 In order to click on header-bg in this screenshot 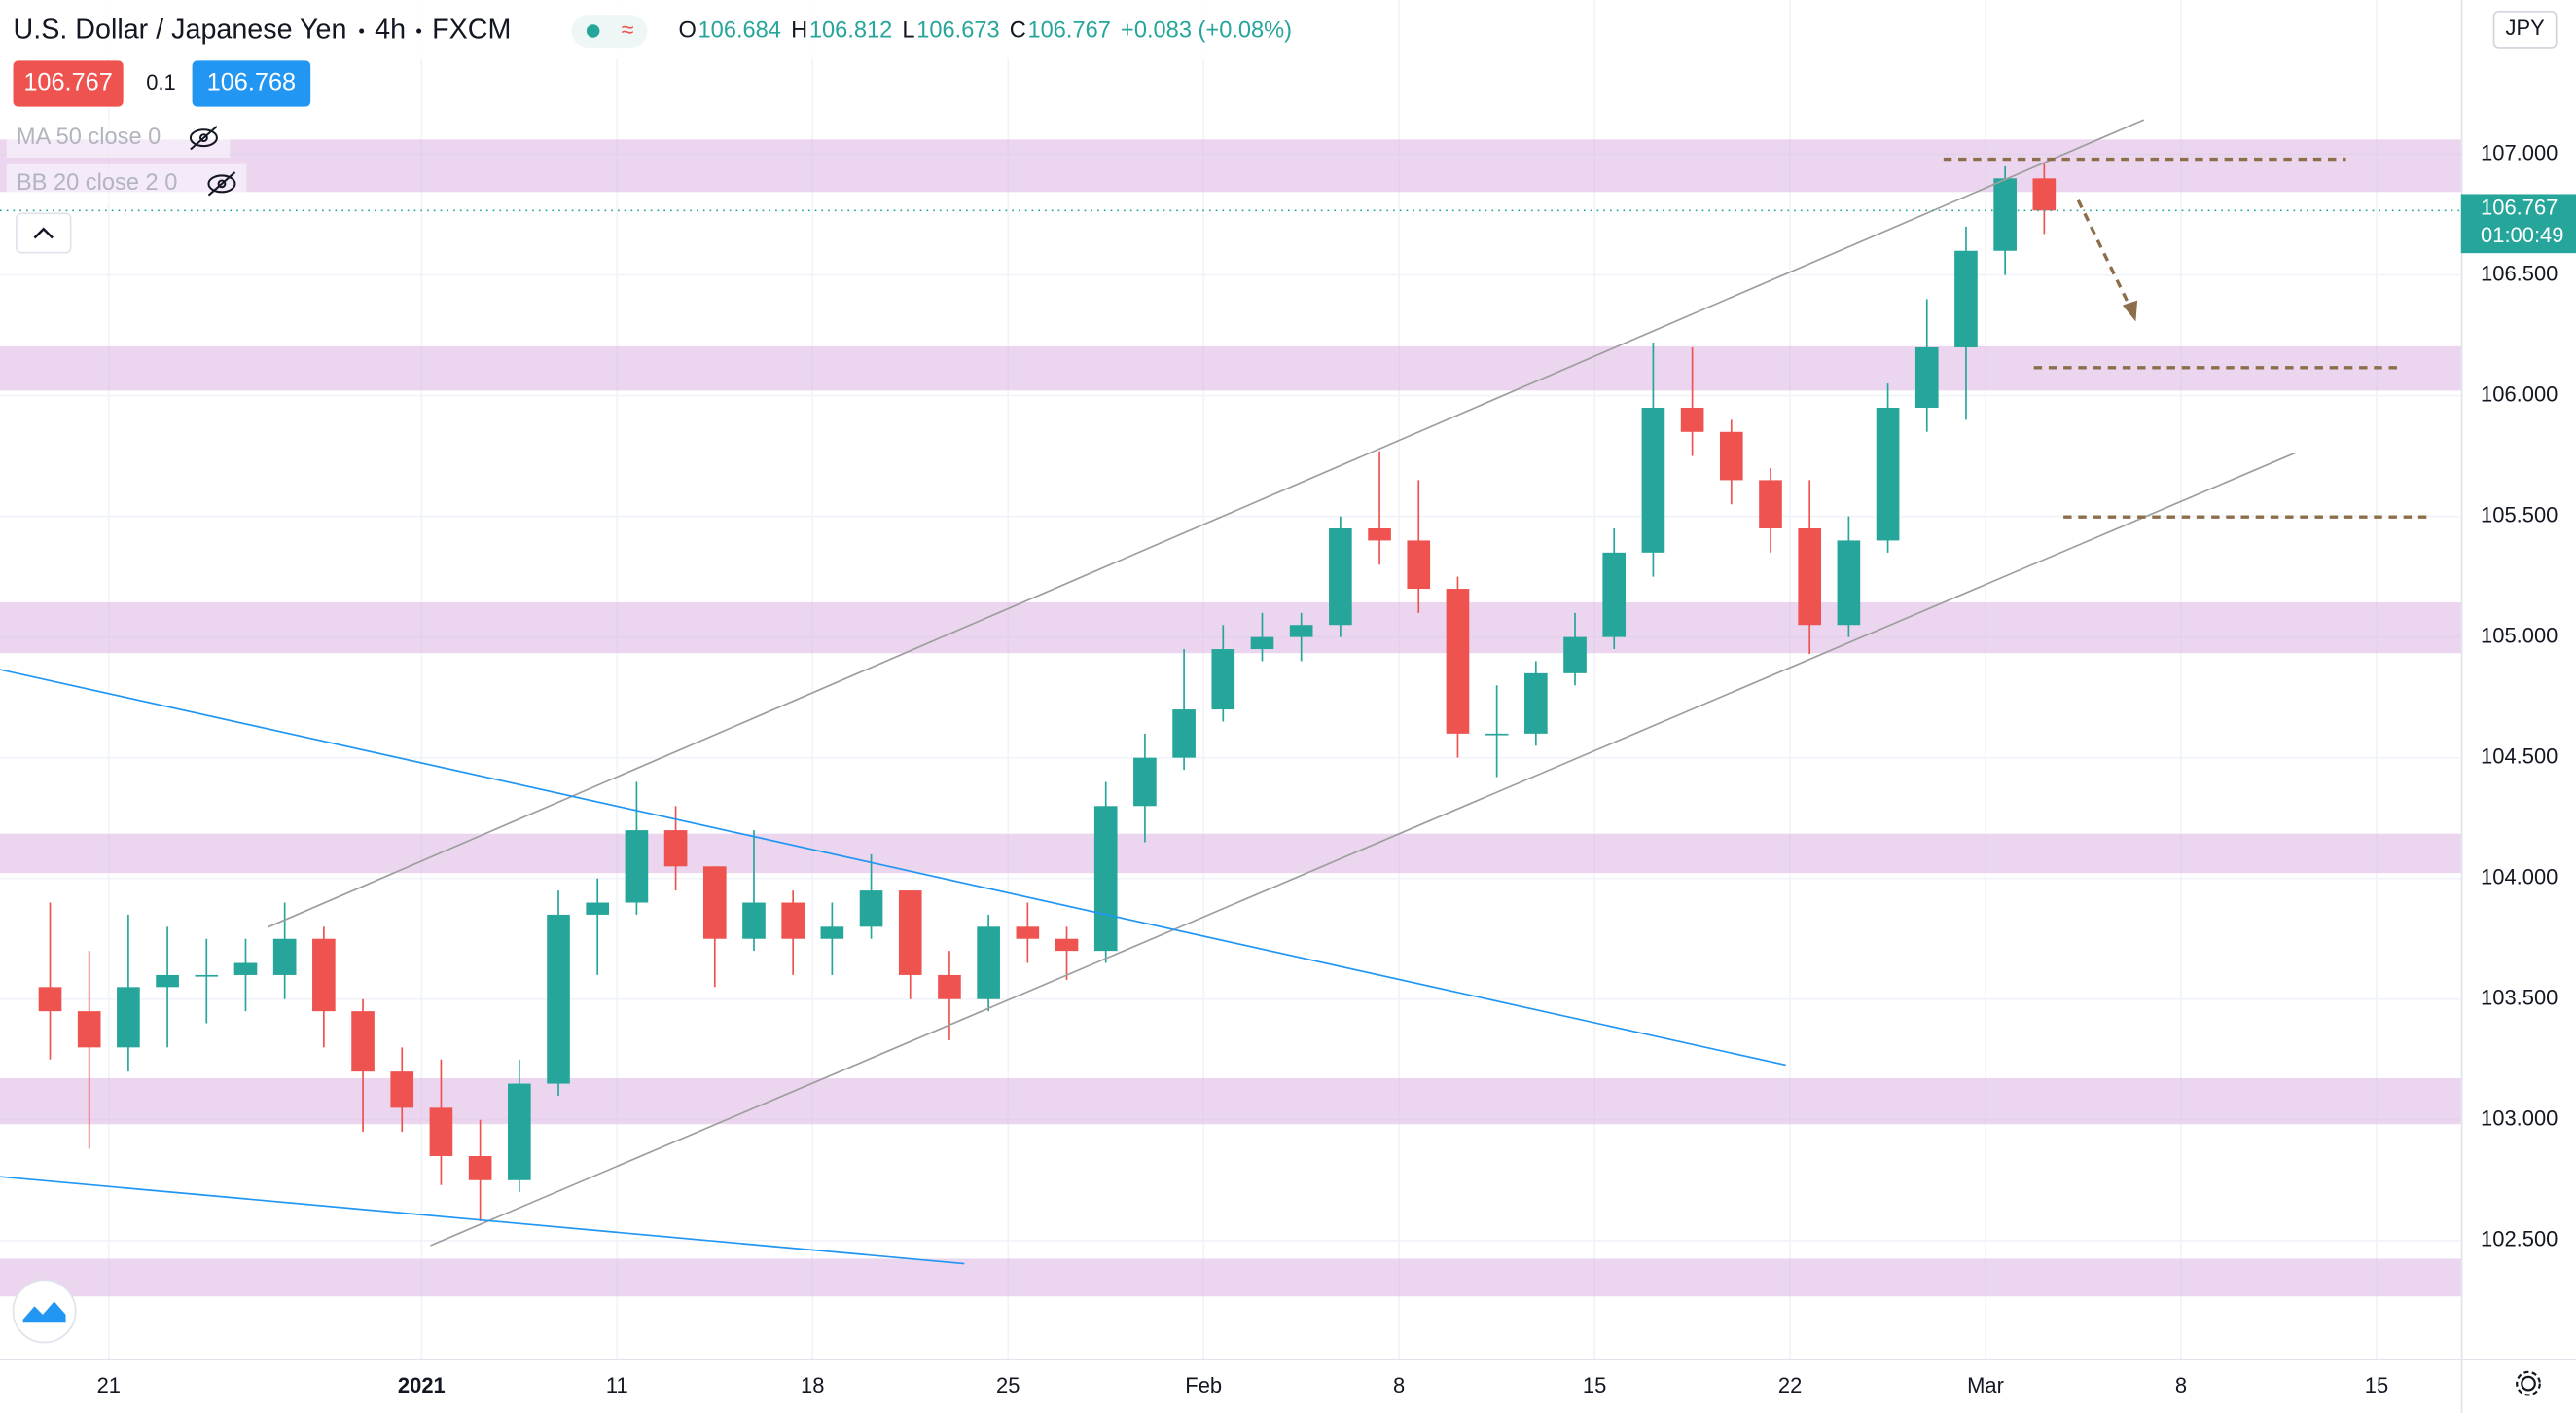, I will do `click(682, 29)`.